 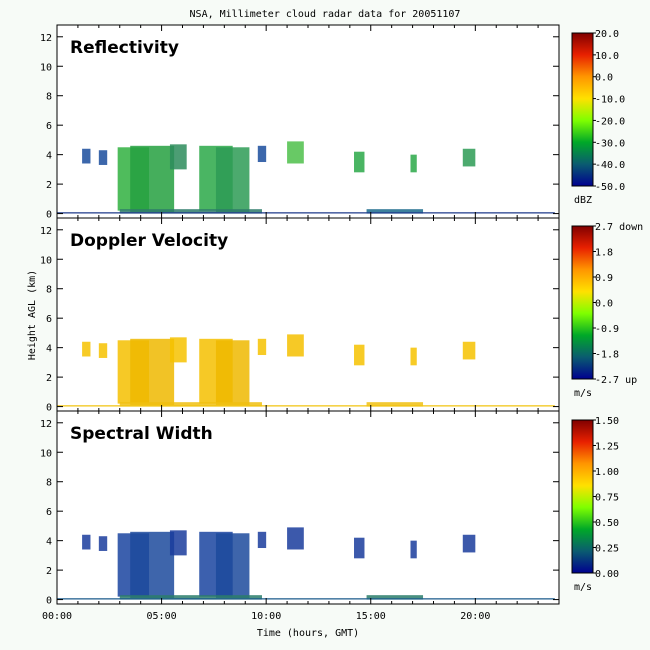 I want to click on colorbar-label: 1.25, so click(x=607, y=447).